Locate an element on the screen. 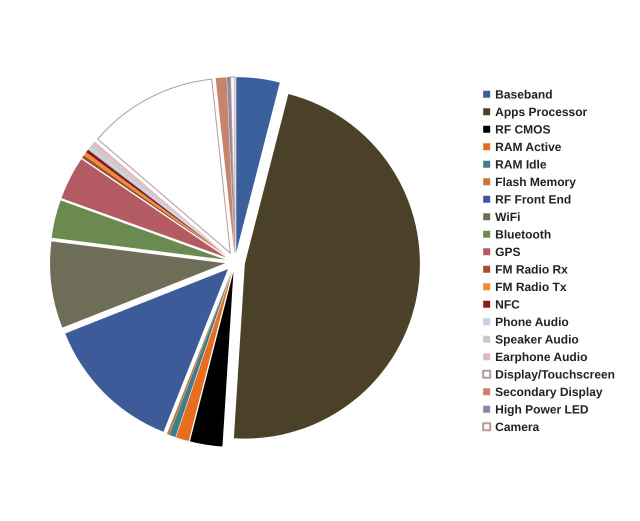  legend-label: Flash Memory is located at coordinates (535, 181).